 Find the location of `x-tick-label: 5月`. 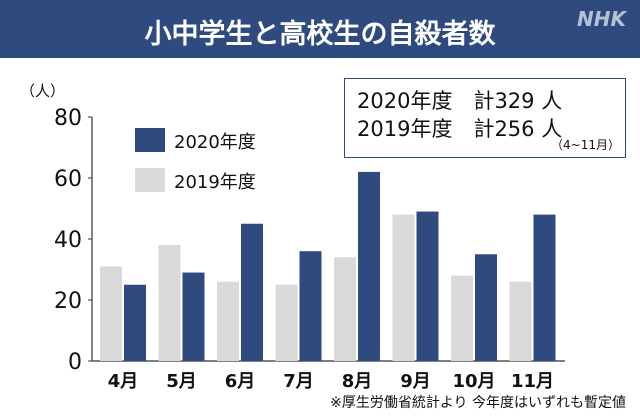

x-tick-label: 5月 is located at coordinates (181, 381).